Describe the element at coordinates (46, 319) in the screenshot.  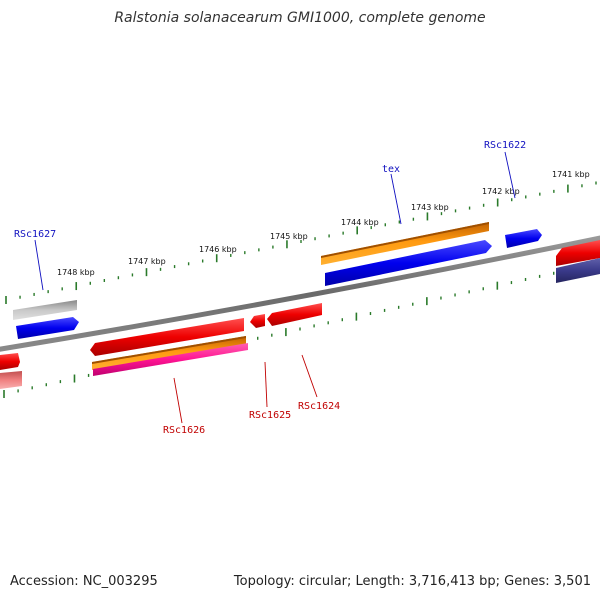
I see `forward-gene-rsc1627` at that location.